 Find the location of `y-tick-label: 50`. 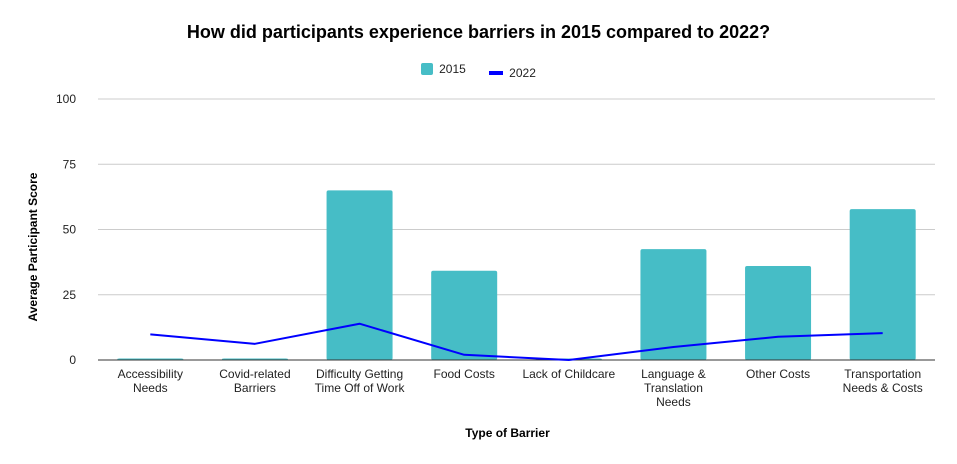

y-tick-label: 50 is located at coordinates (70, 230).